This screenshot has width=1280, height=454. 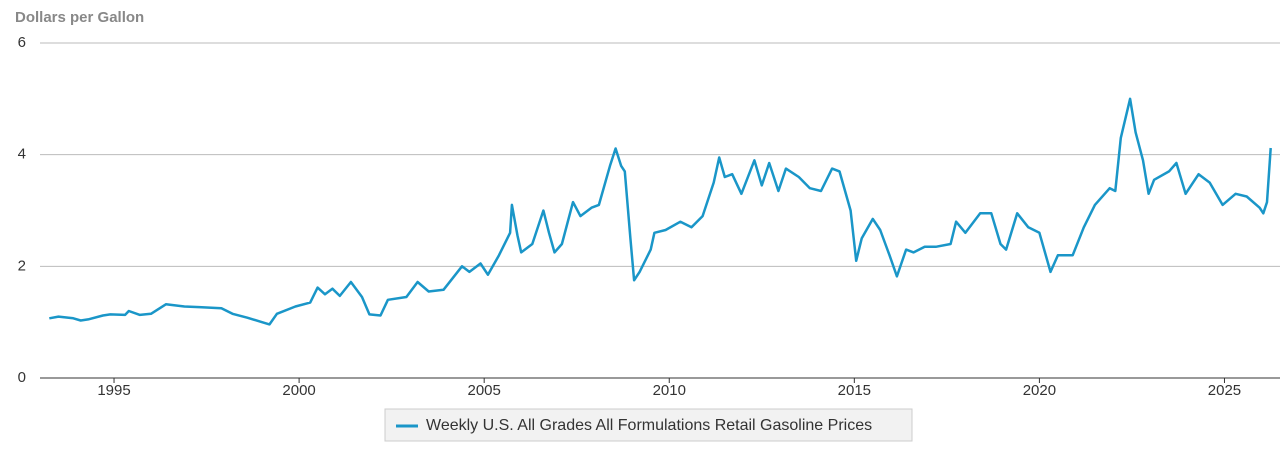 What do you see at coordinates (22, 42) in the screenshot?
I see `y-tick-label: 6` at bounding box center [22, 42].